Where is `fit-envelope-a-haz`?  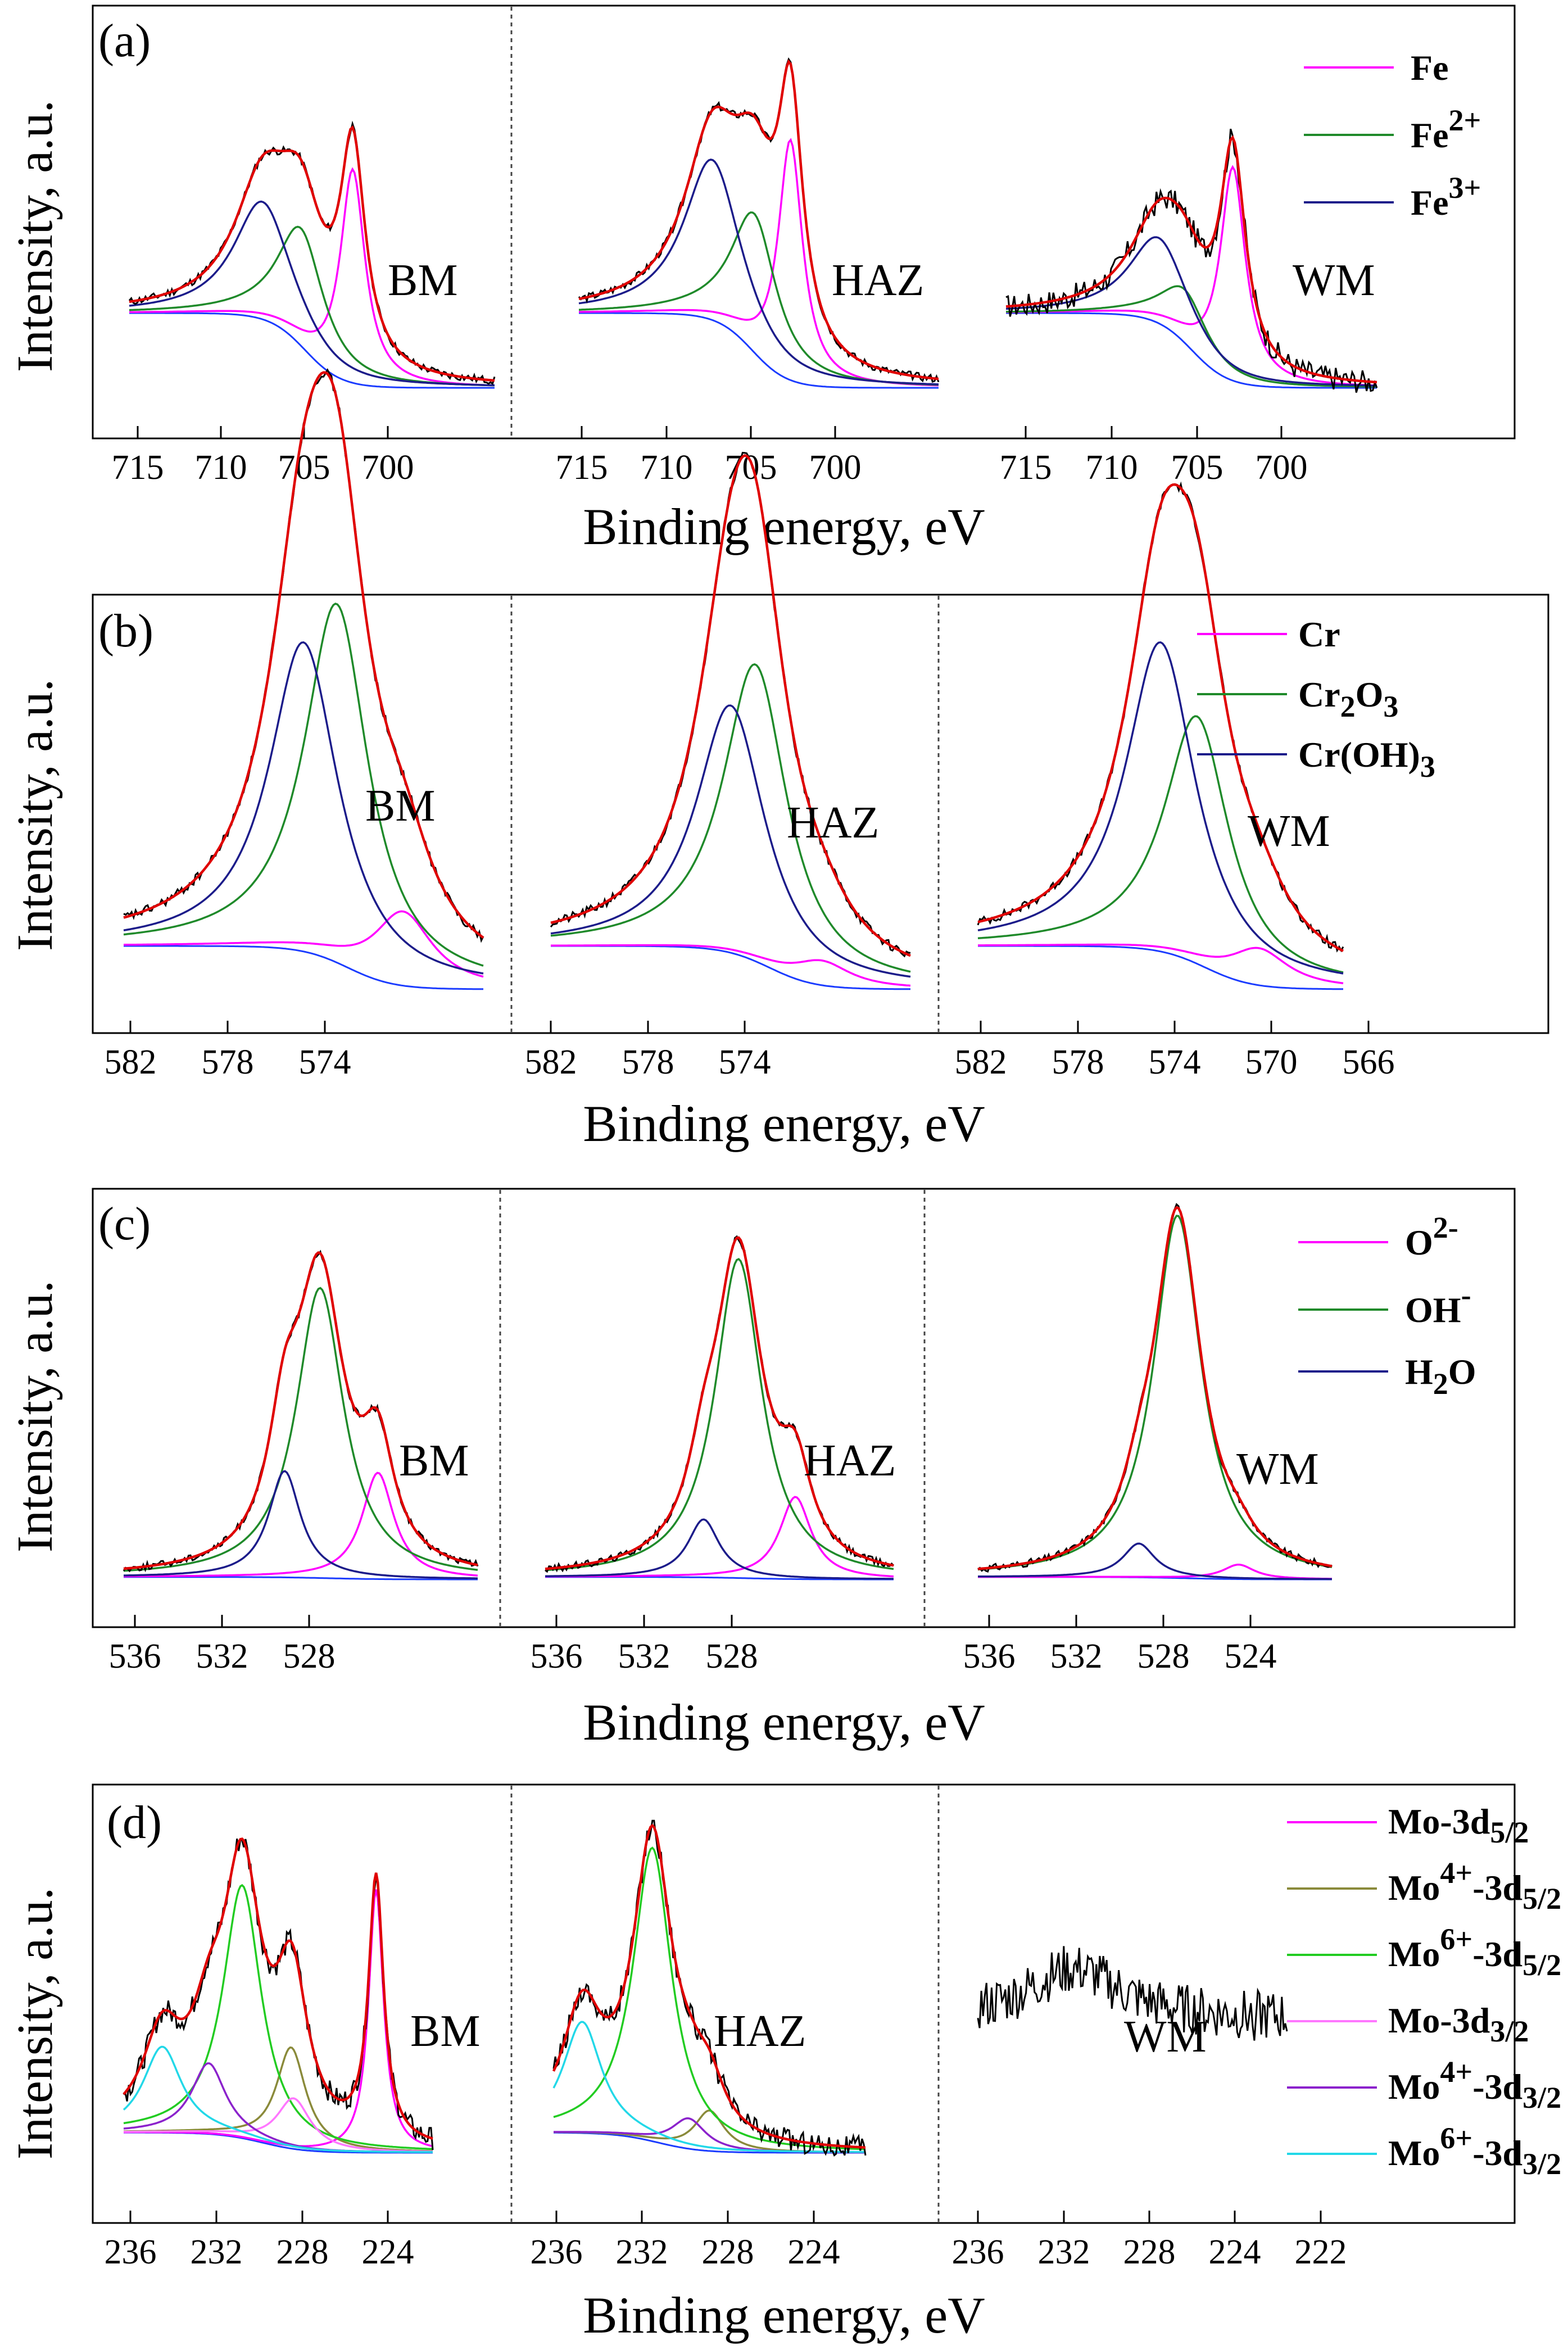
fit-envelope-a-haz is located at coordinates (758, 220).